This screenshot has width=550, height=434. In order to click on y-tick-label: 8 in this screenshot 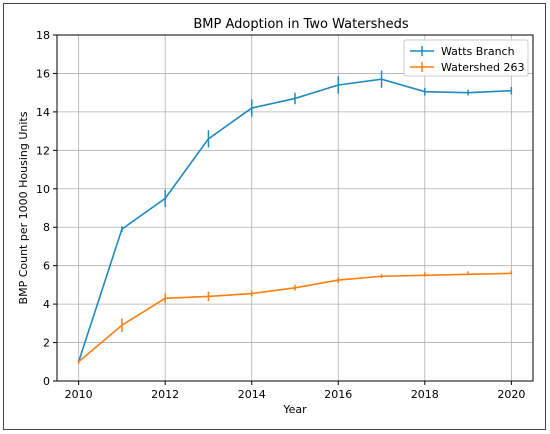, I will do `click(46, 227)`.